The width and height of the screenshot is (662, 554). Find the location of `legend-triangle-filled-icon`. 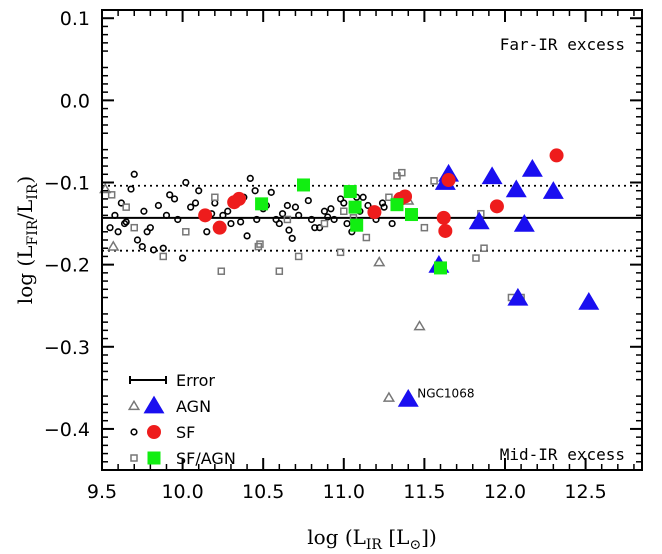

legend-triangle-filled-icon is located at coordinates (154, 404).